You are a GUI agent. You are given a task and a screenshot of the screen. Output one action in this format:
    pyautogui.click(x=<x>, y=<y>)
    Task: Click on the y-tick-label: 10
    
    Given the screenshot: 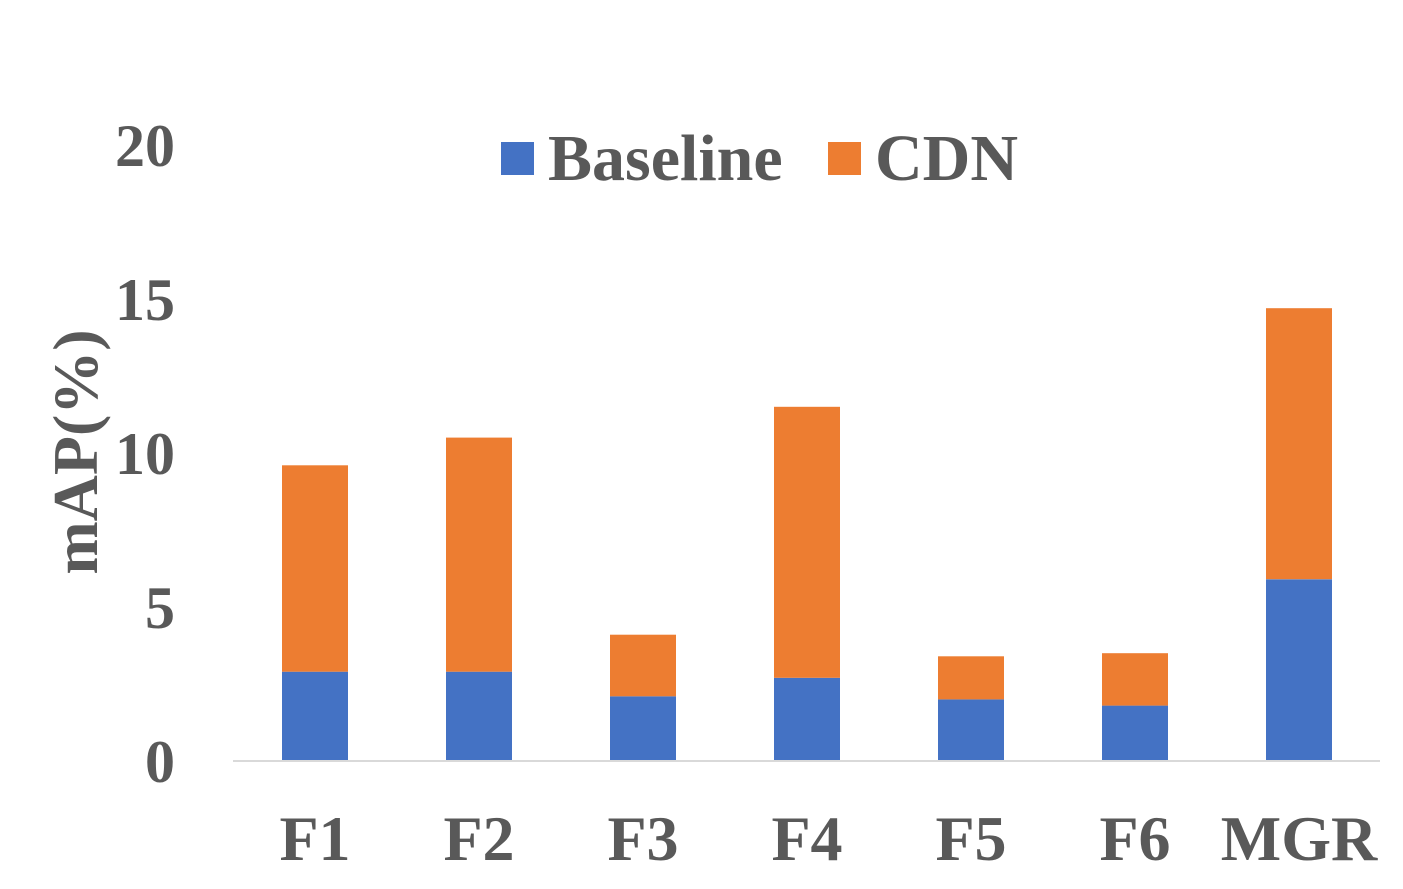 What is the action you would take?
    pyautogui.click(x=145, y=454)
    